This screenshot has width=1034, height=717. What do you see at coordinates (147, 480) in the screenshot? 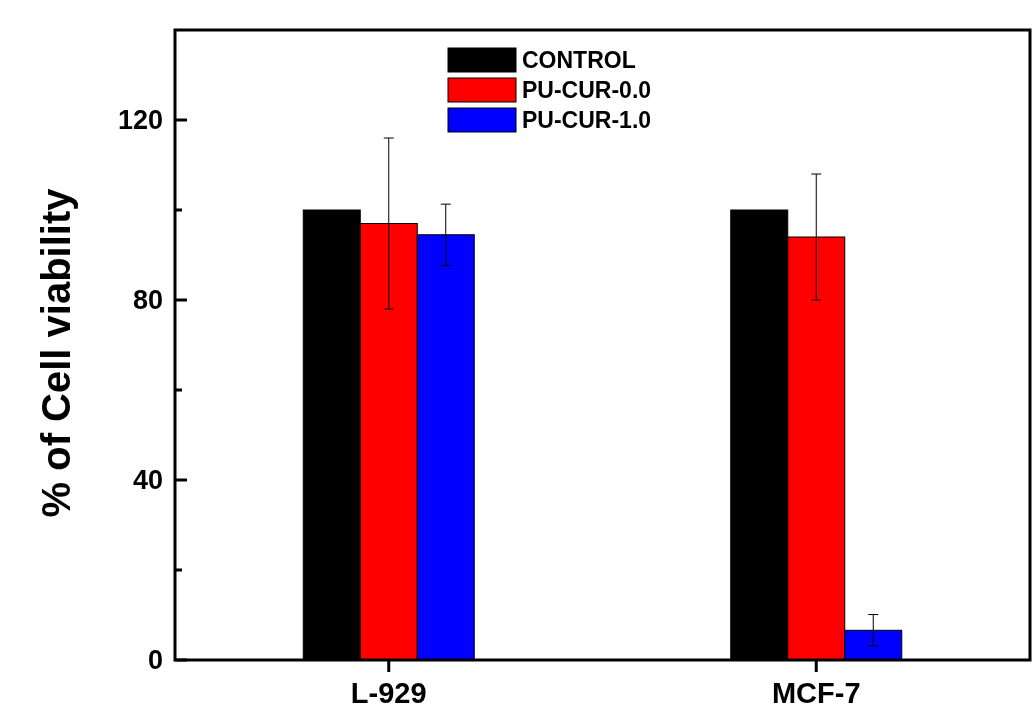
I see `y-tick-label: 40` at bounding box center [147, 480].